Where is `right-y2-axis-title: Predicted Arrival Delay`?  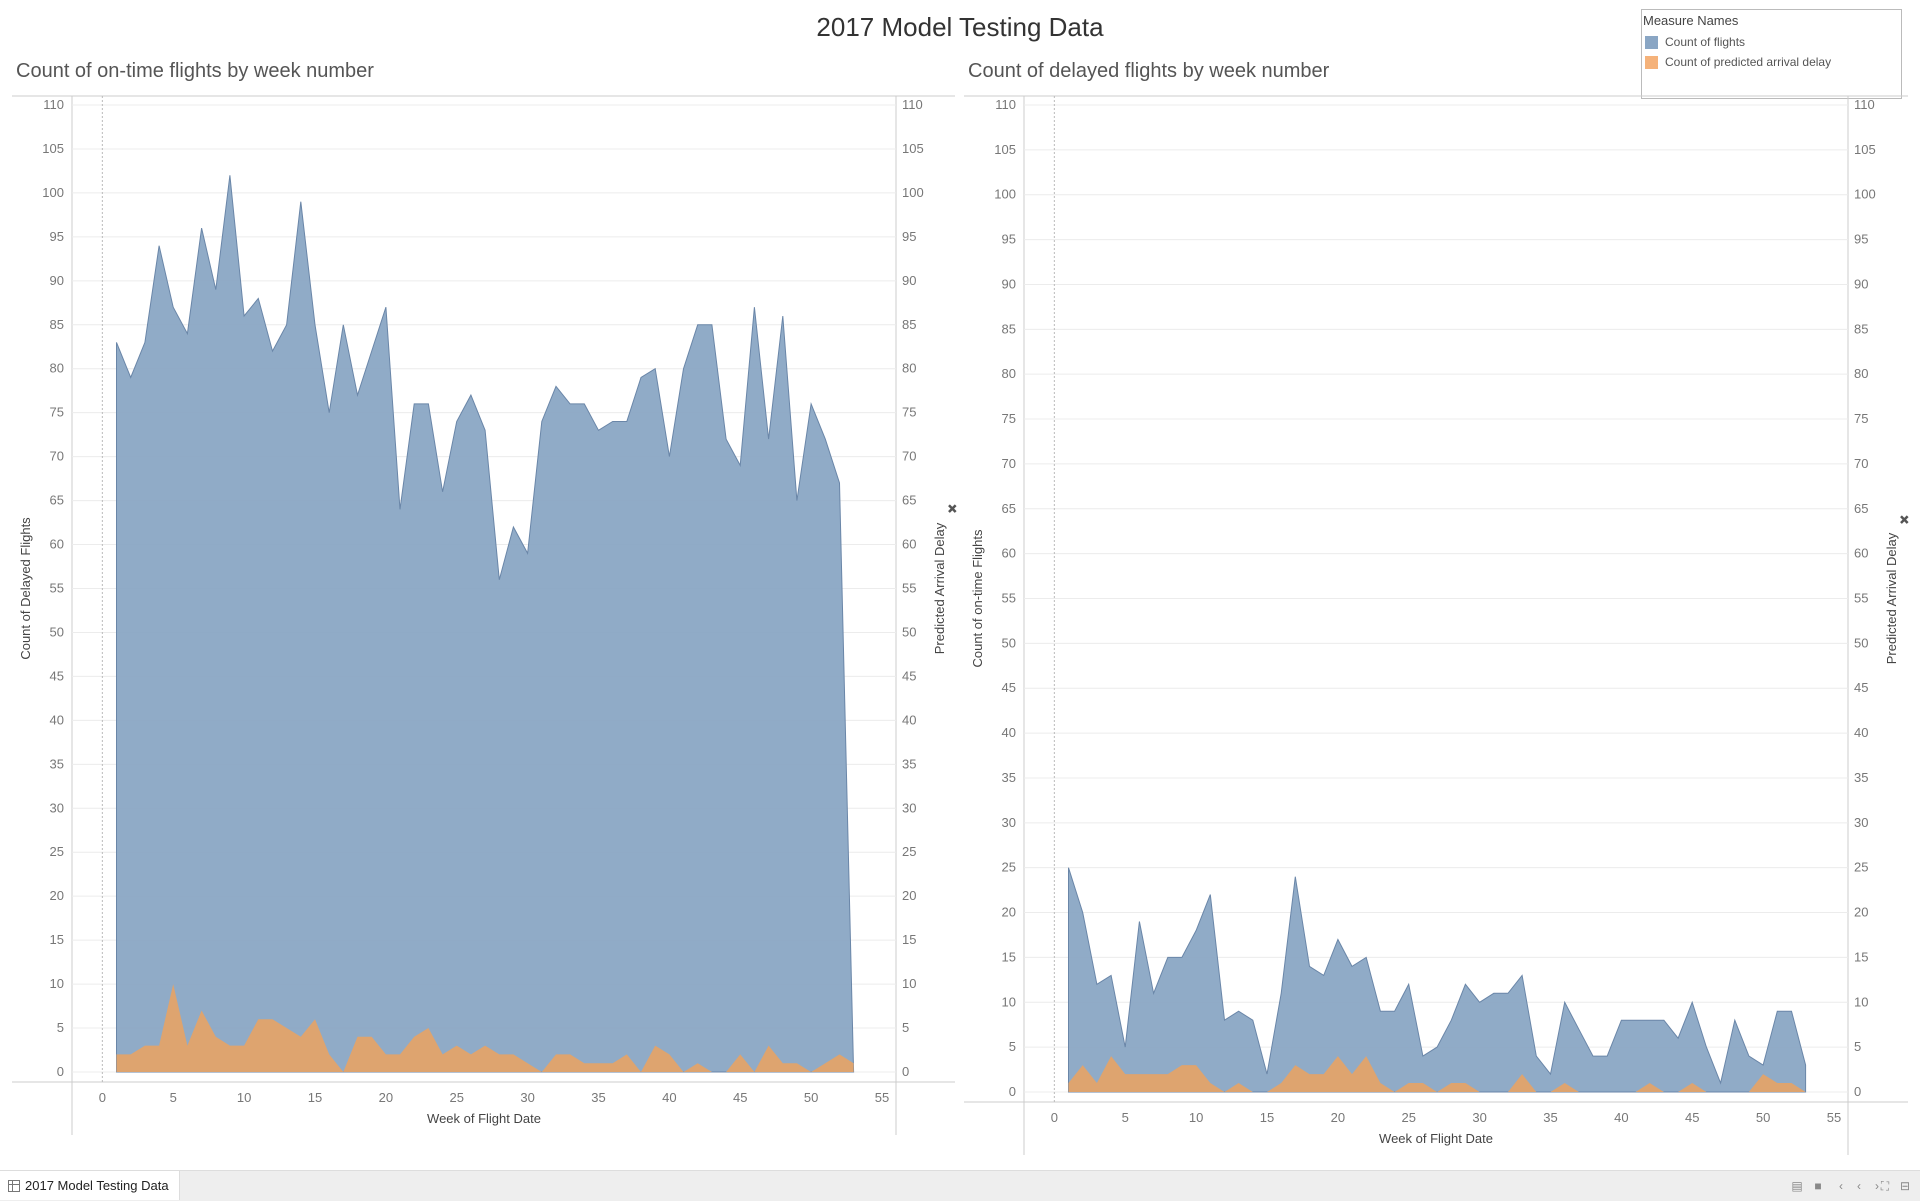
right-y2-axis-title: Predicted Arrival Delay is located at coordinates (1891, 598).